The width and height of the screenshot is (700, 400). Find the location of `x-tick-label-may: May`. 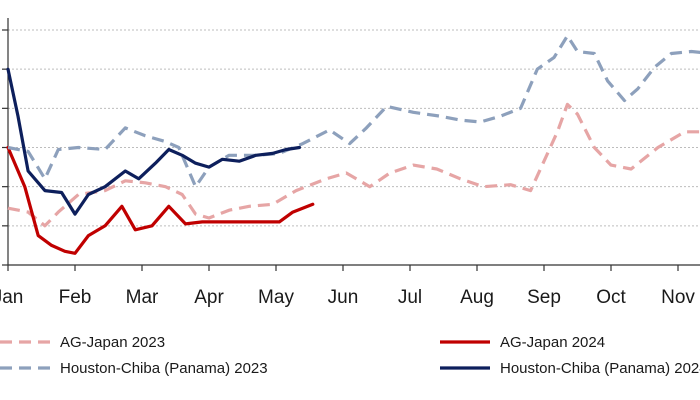

x-tick-label-may: May is located at coordinates (276, 297).